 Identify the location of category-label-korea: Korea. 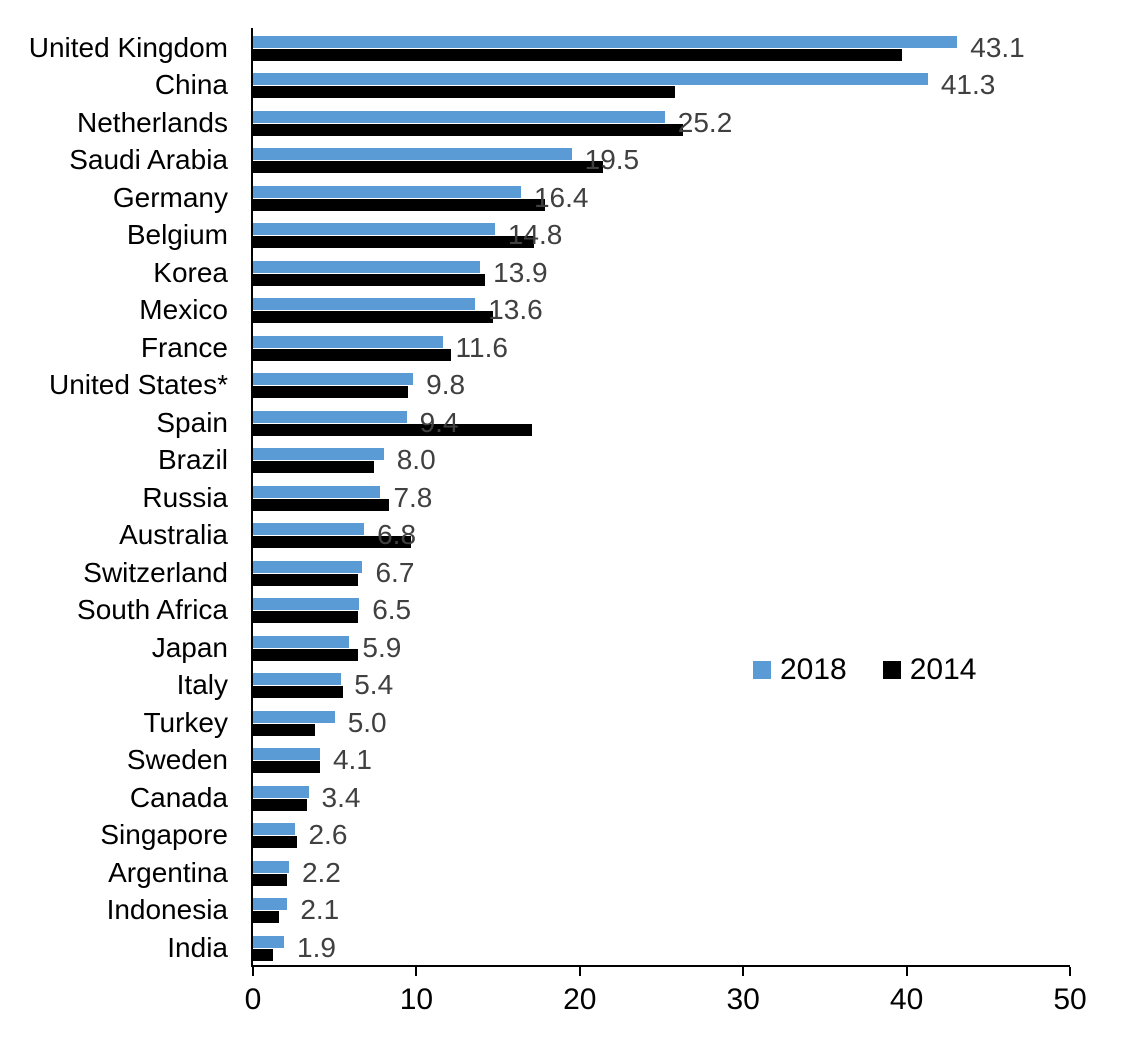
(190, 272).